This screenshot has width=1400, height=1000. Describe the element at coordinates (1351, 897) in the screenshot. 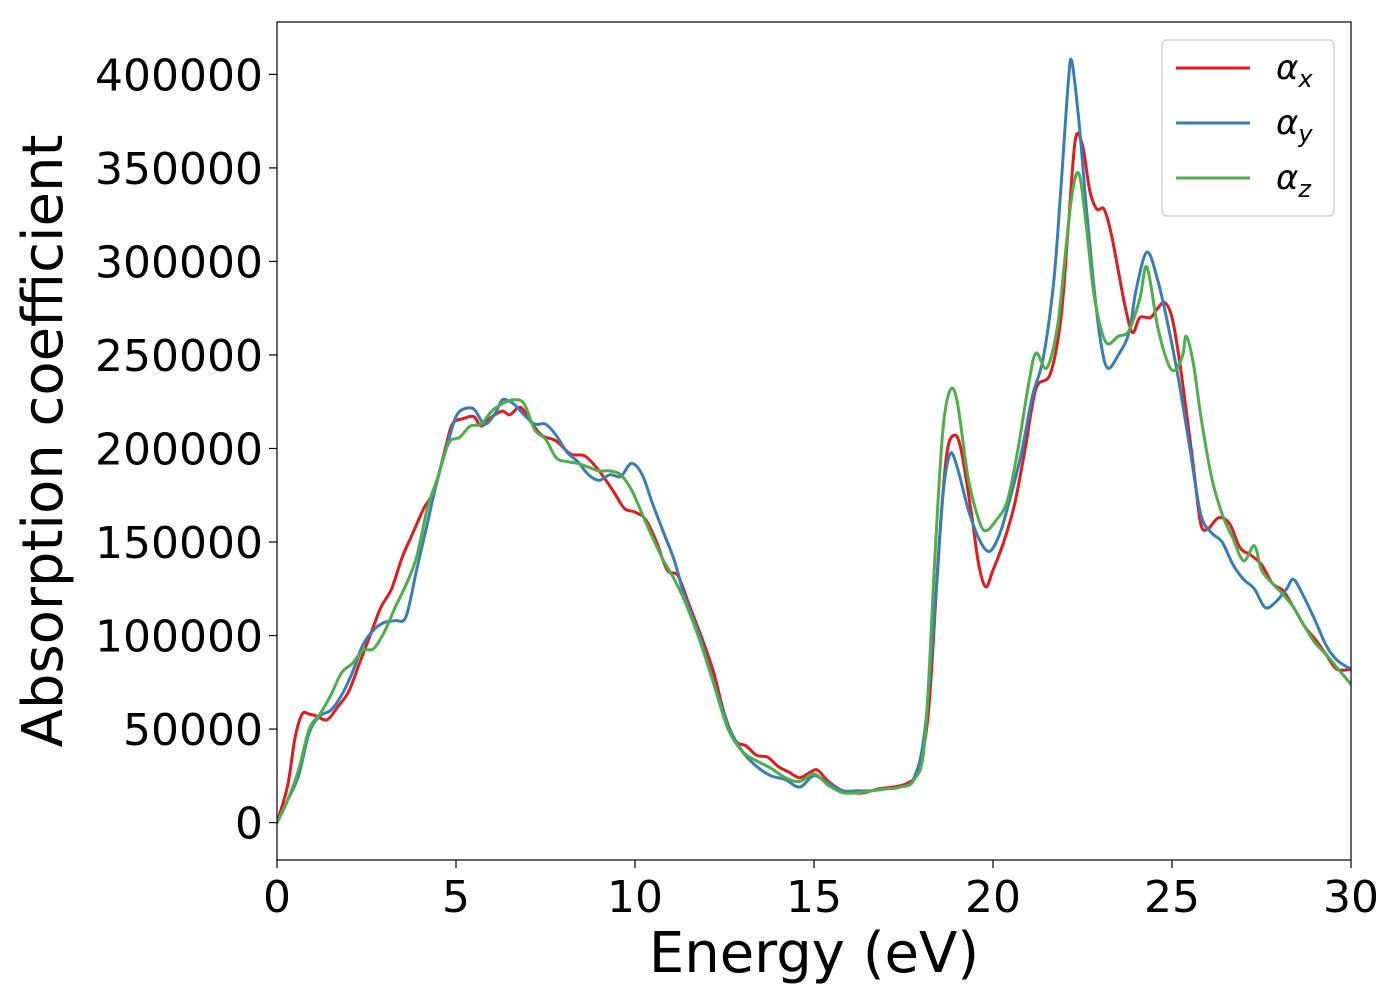

I see `x-tick-label: 30` at that location.